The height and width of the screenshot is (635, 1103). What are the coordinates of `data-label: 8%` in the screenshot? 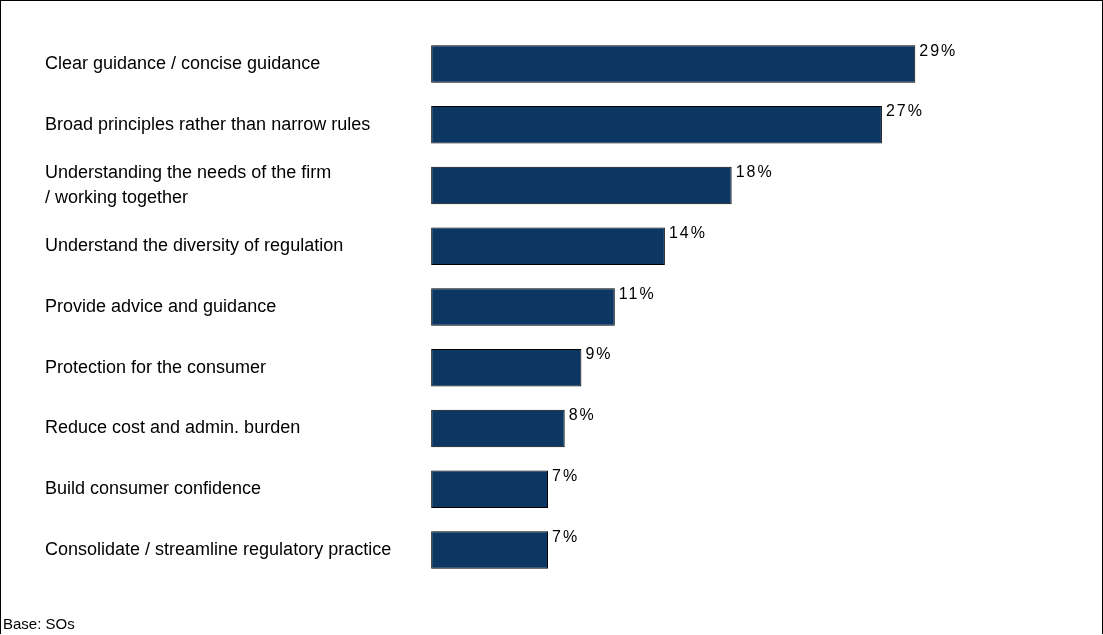 It's located at (582, 415).